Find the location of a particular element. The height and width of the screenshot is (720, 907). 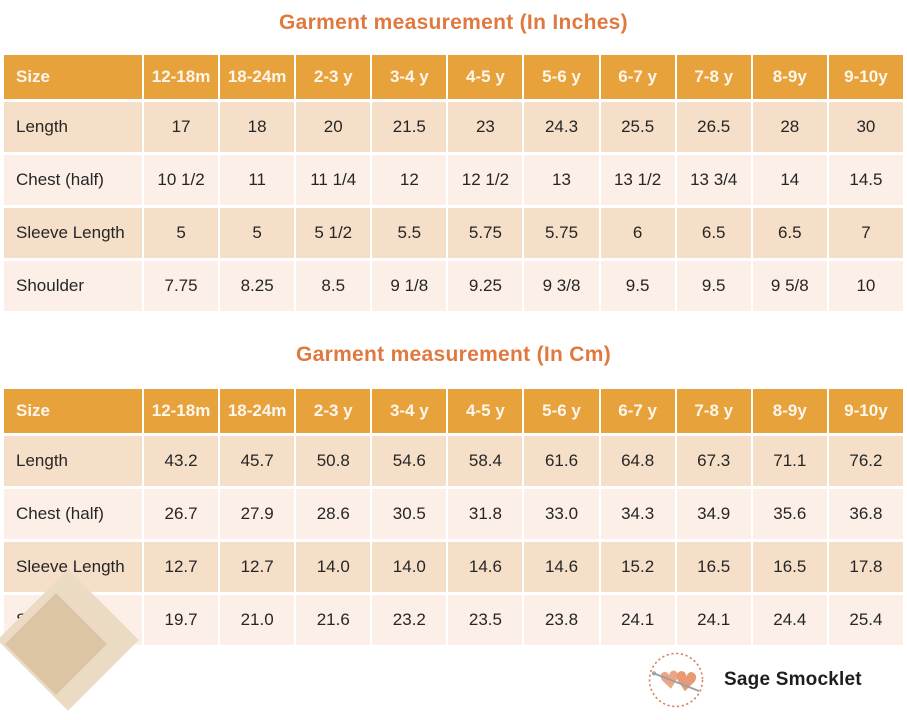

measurement-cell: 61.6 is located at coordinates (561, 461).